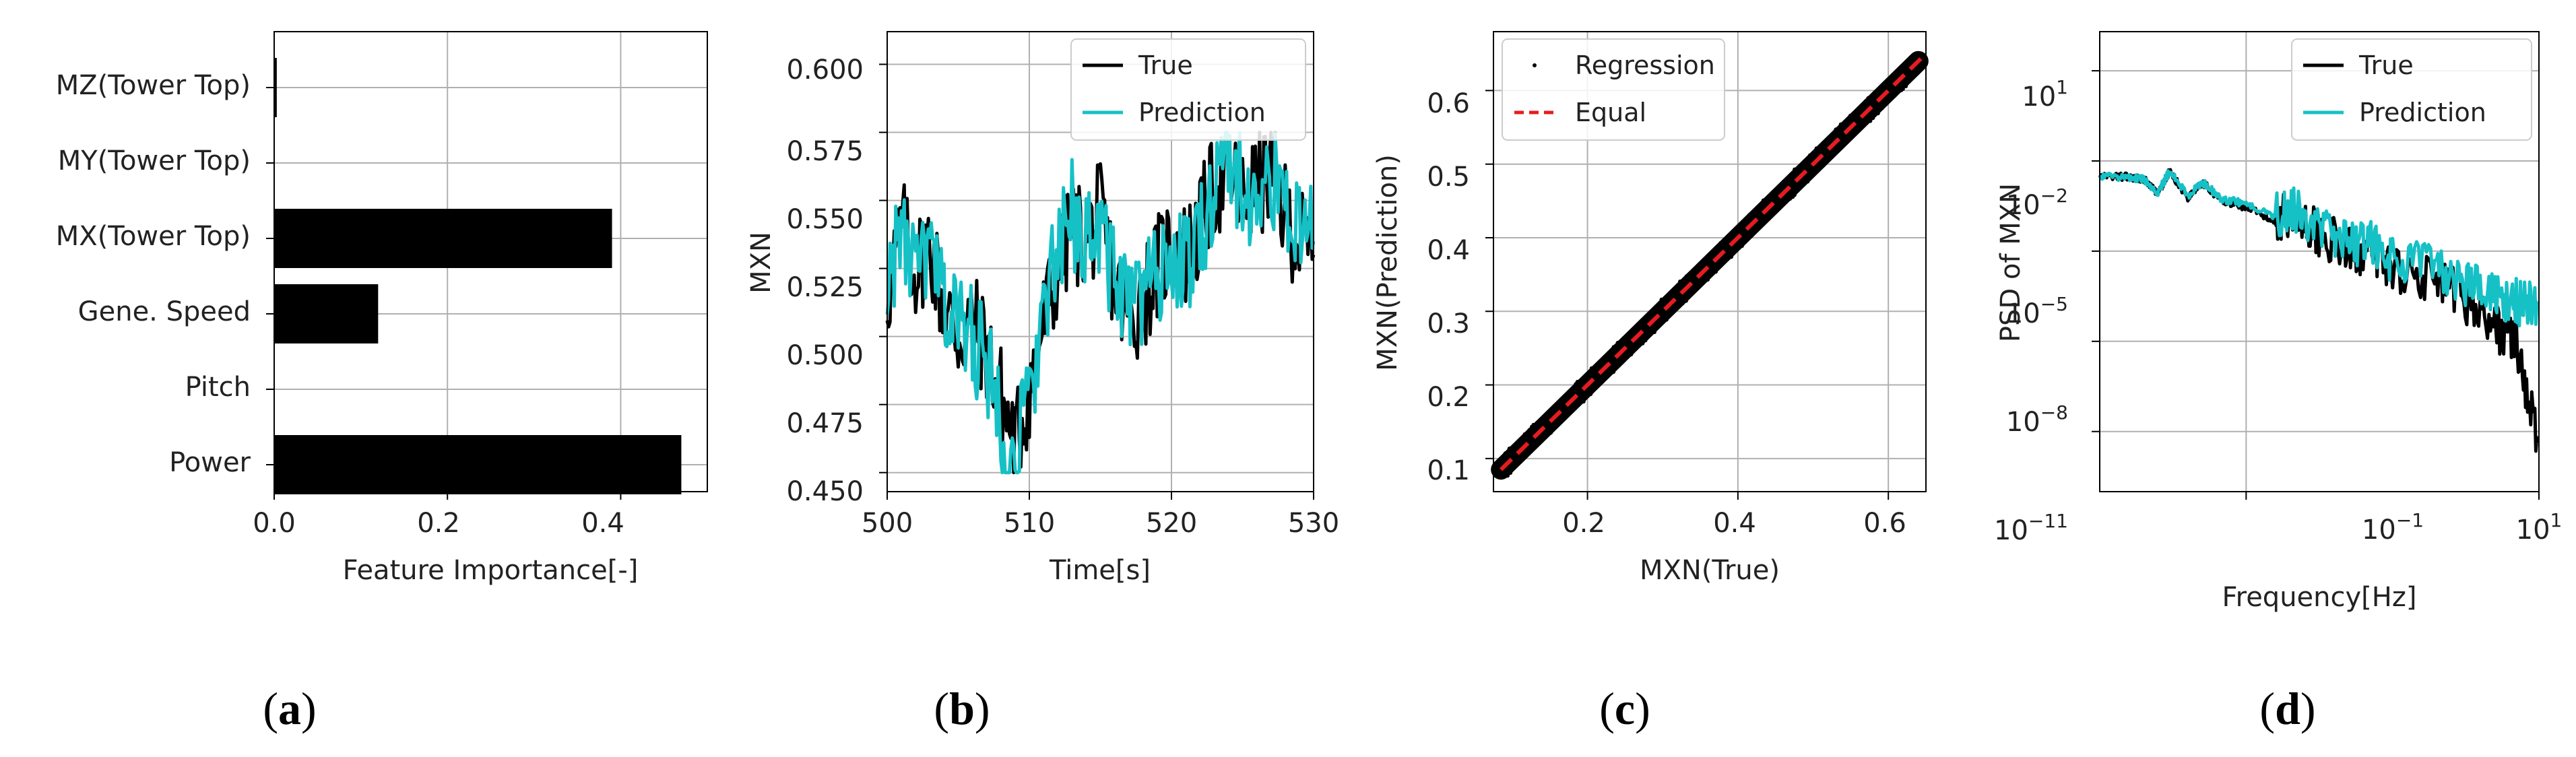 This screenshot has height=757, width=2576. Describe the element at coordinates (602, 523) in the screenshot. I see `x-tick-label: 0.4` at that location.